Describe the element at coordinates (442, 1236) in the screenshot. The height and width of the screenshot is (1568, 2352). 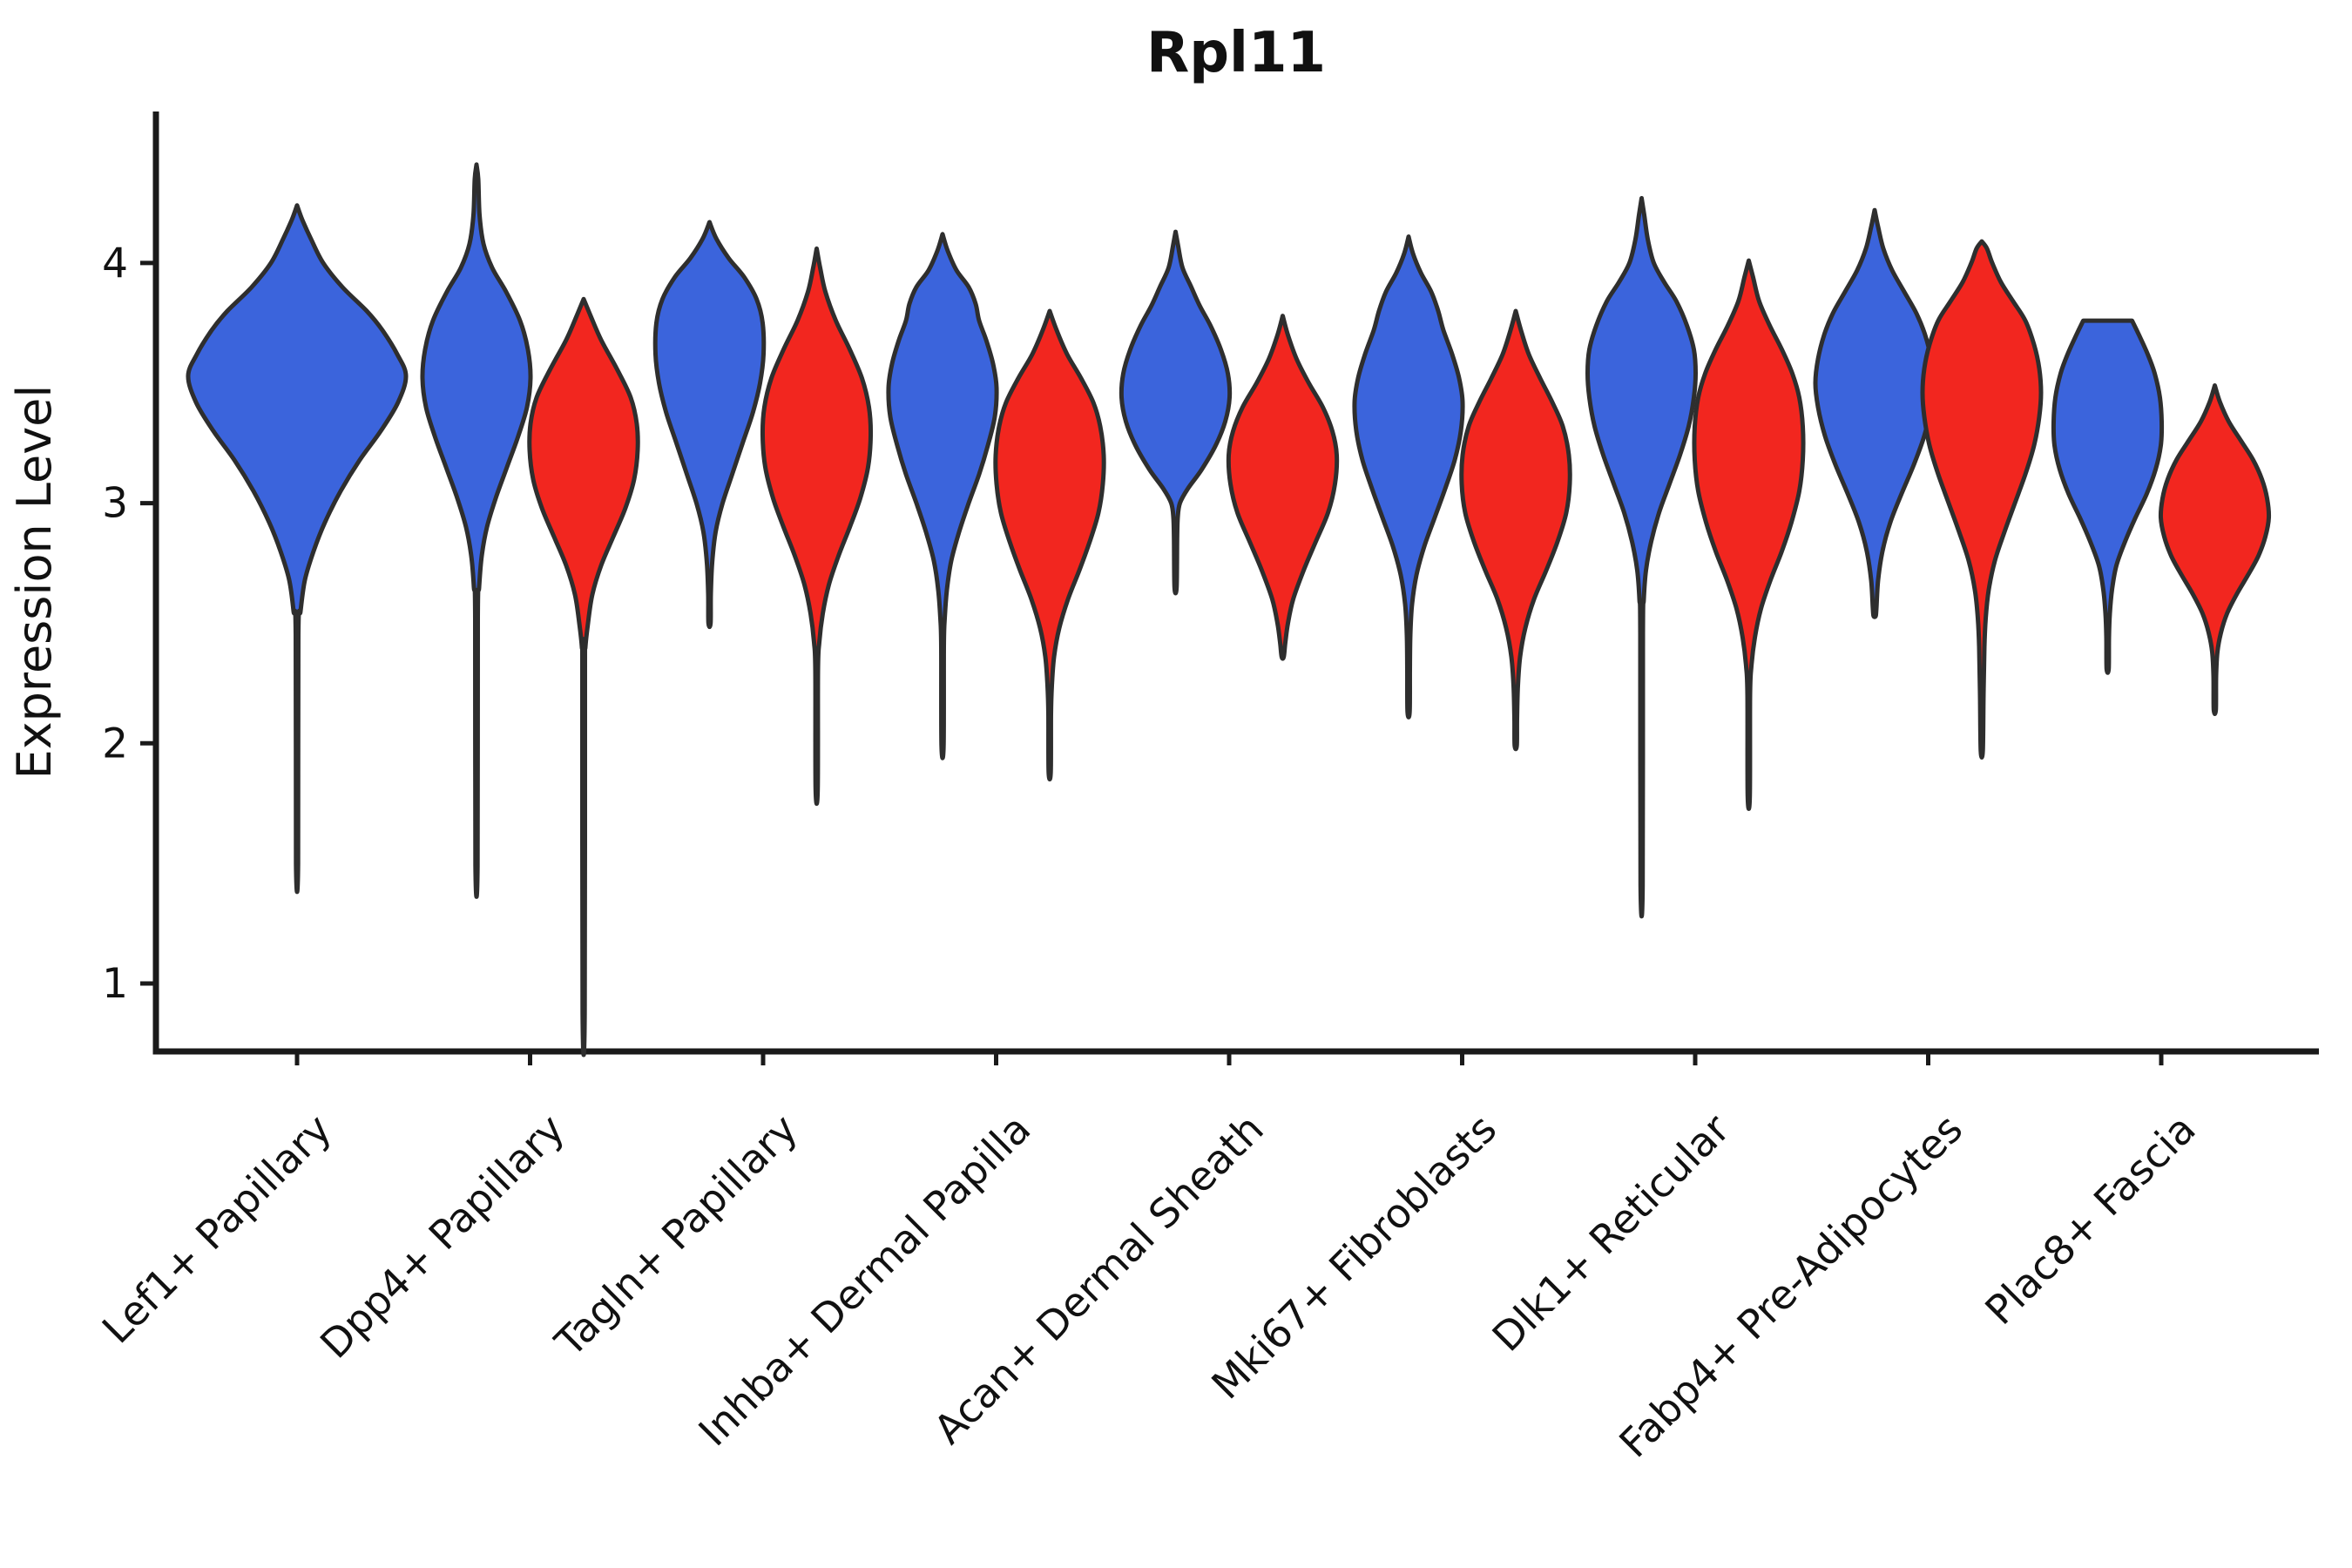
I see `x-tick-label-1: Dpp4+ Papillary` at that location.